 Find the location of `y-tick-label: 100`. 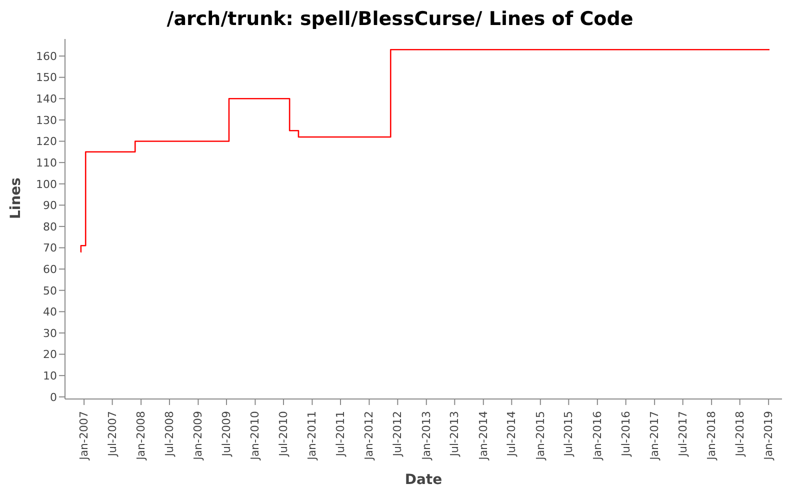

y-tick-label: 100 is located at coordinates (46, 184).